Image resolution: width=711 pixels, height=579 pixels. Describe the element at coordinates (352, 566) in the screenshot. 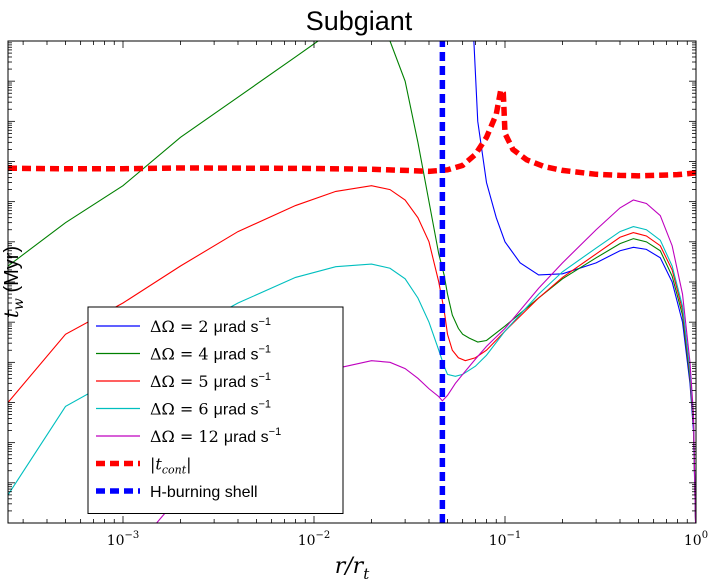

I see `x-axis-label: r/rt` at that location.